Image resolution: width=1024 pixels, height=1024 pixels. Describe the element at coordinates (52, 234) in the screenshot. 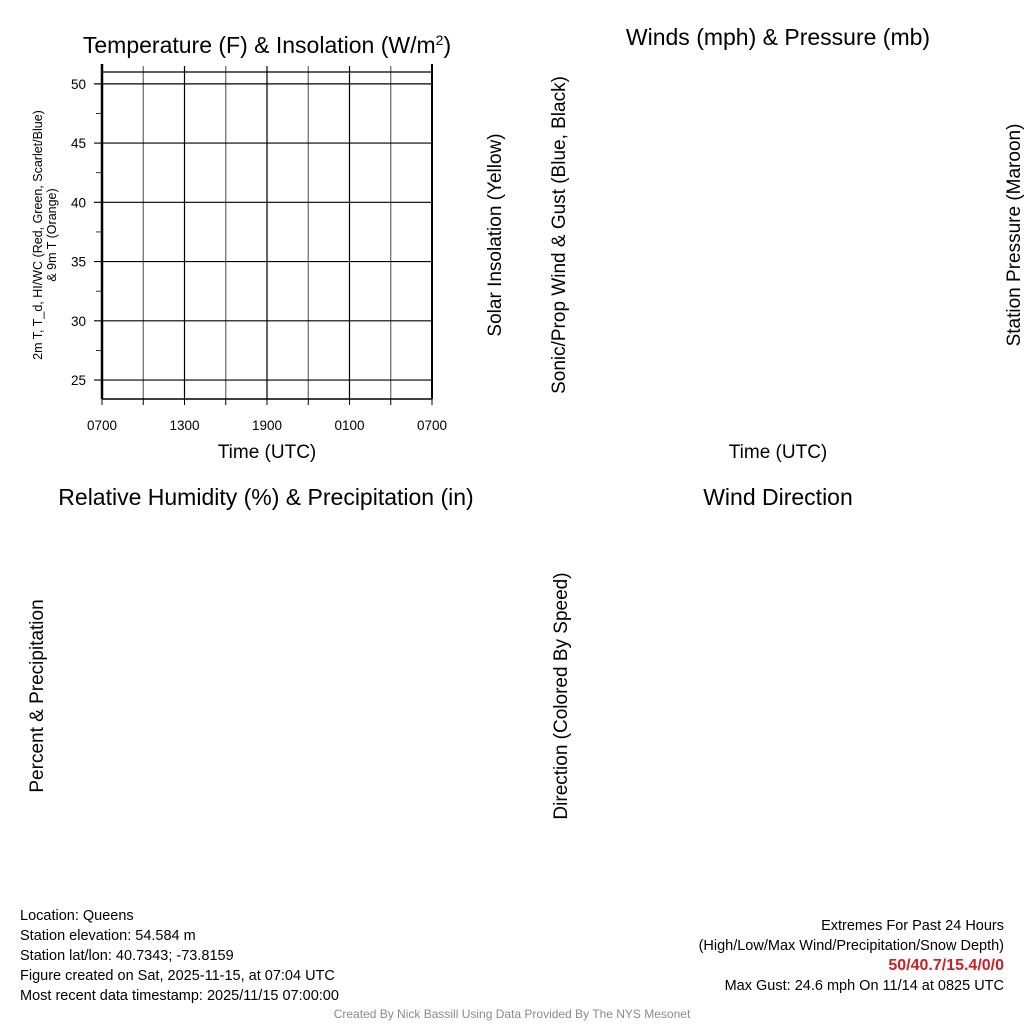

I see `temperature-ylabel-line2: & 9m T (Orange)` at that location.